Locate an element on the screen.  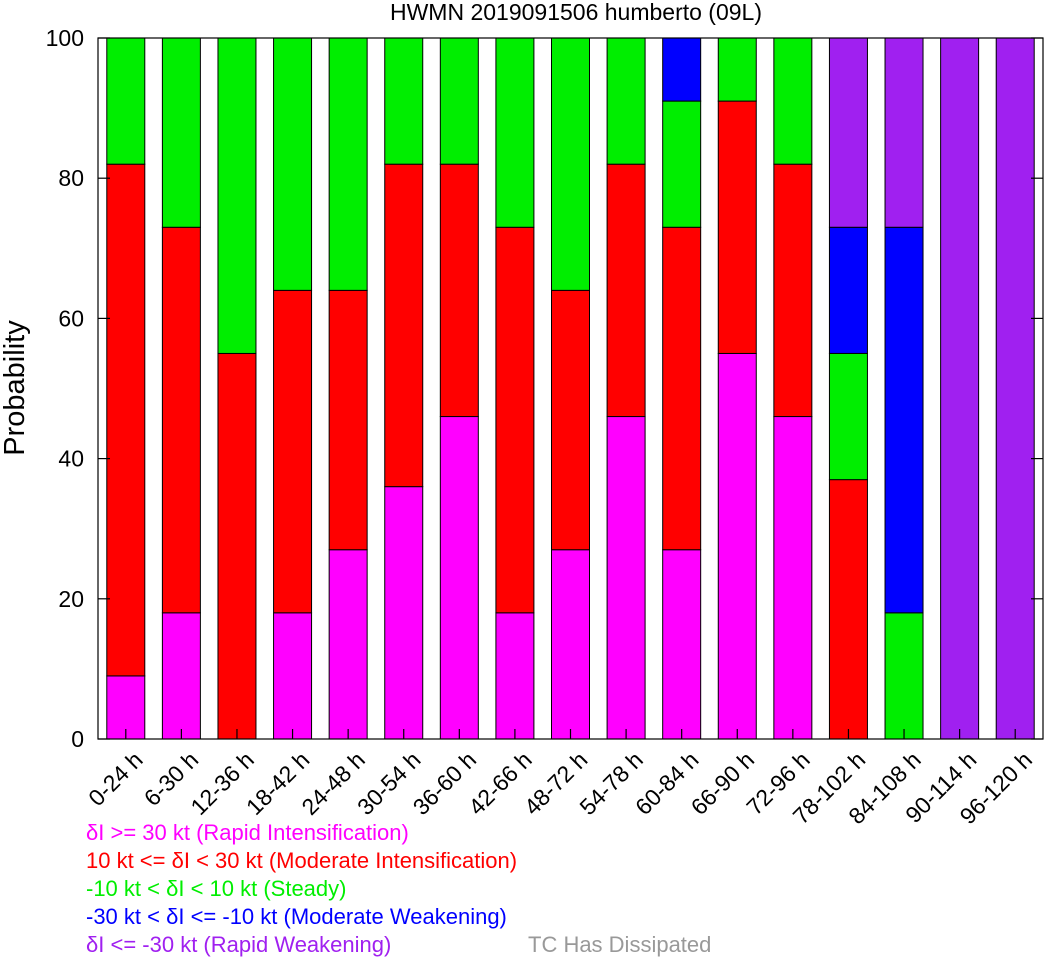
y-tick-label: 80 is located at coordinates (71, 178).